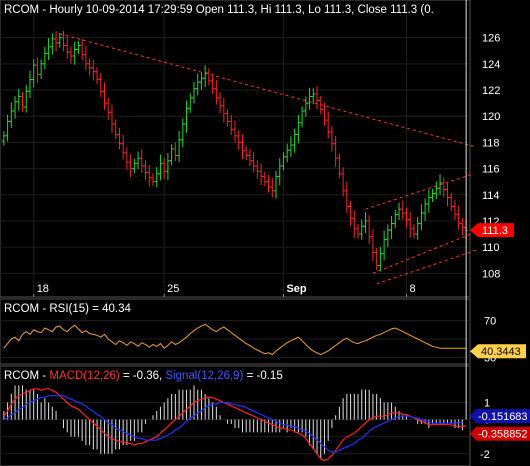 The height and width of the screenshot is (466, 530). I want to click on trend-line, so click(425, 252).